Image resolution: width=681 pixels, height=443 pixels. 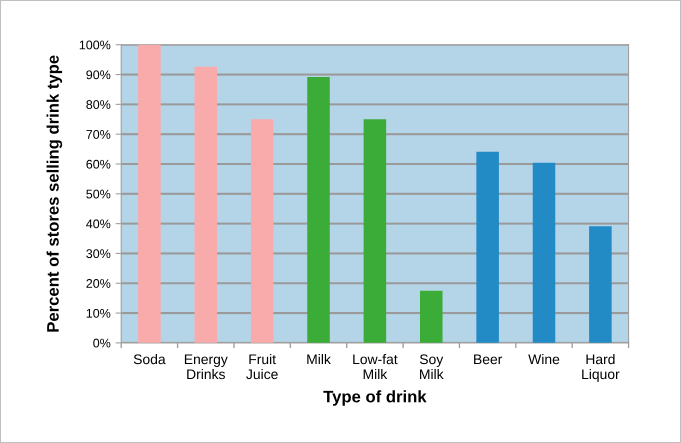 I want to click on x-tick-label: Beer, so click(x=488, y=359).